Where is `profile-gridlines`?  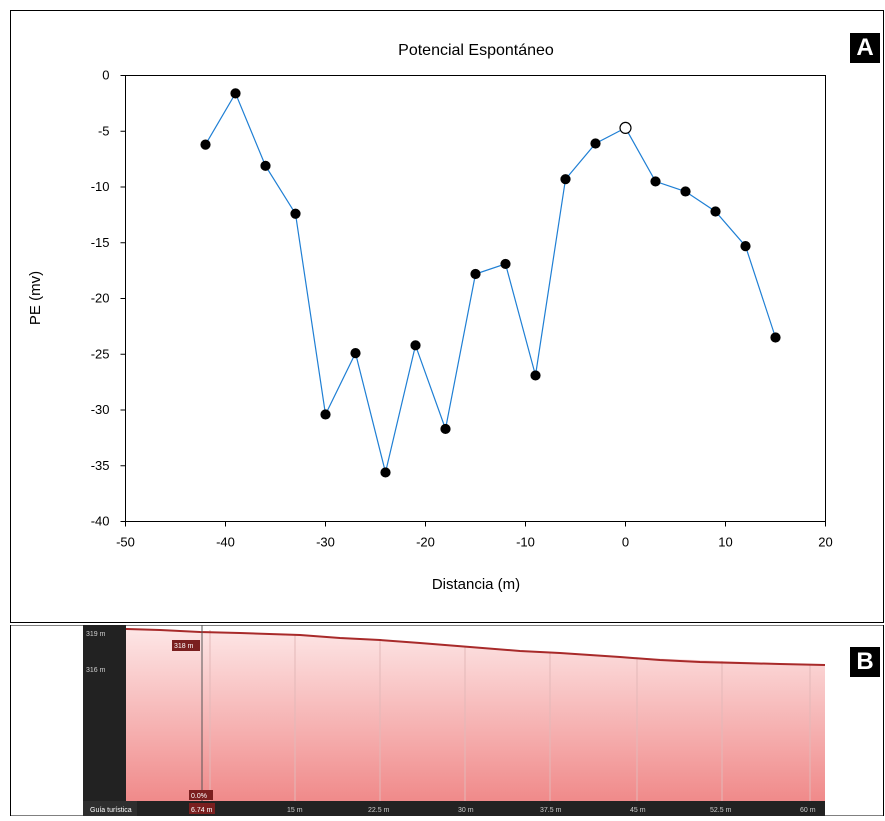
profile-gridlines is located at coordinates (510, 715).